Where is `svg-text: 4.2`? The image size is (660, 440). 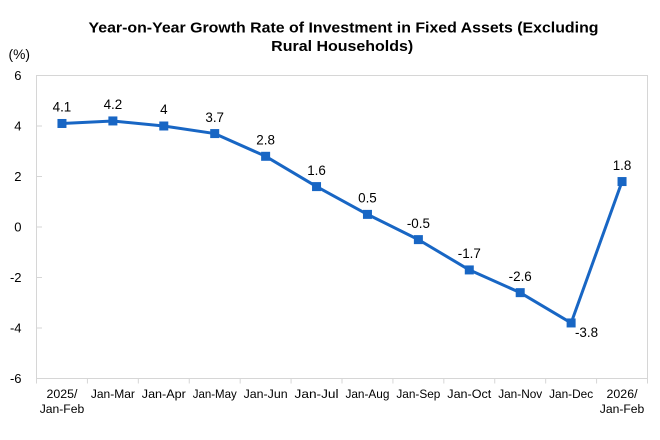 svg-text: 4.2 is located at coordinates (113, 104).